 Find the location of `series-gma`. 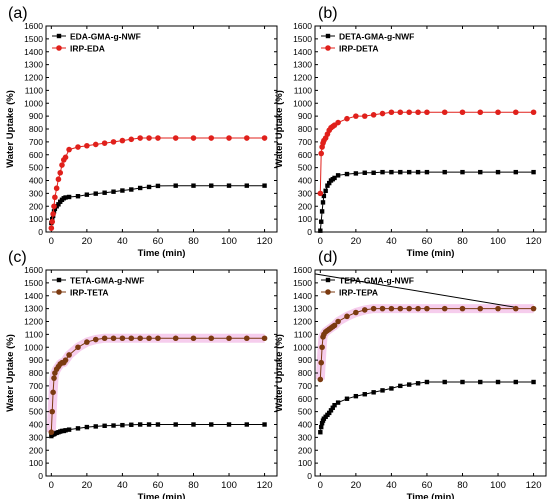

series-gma is located at coordinates (158, 430).